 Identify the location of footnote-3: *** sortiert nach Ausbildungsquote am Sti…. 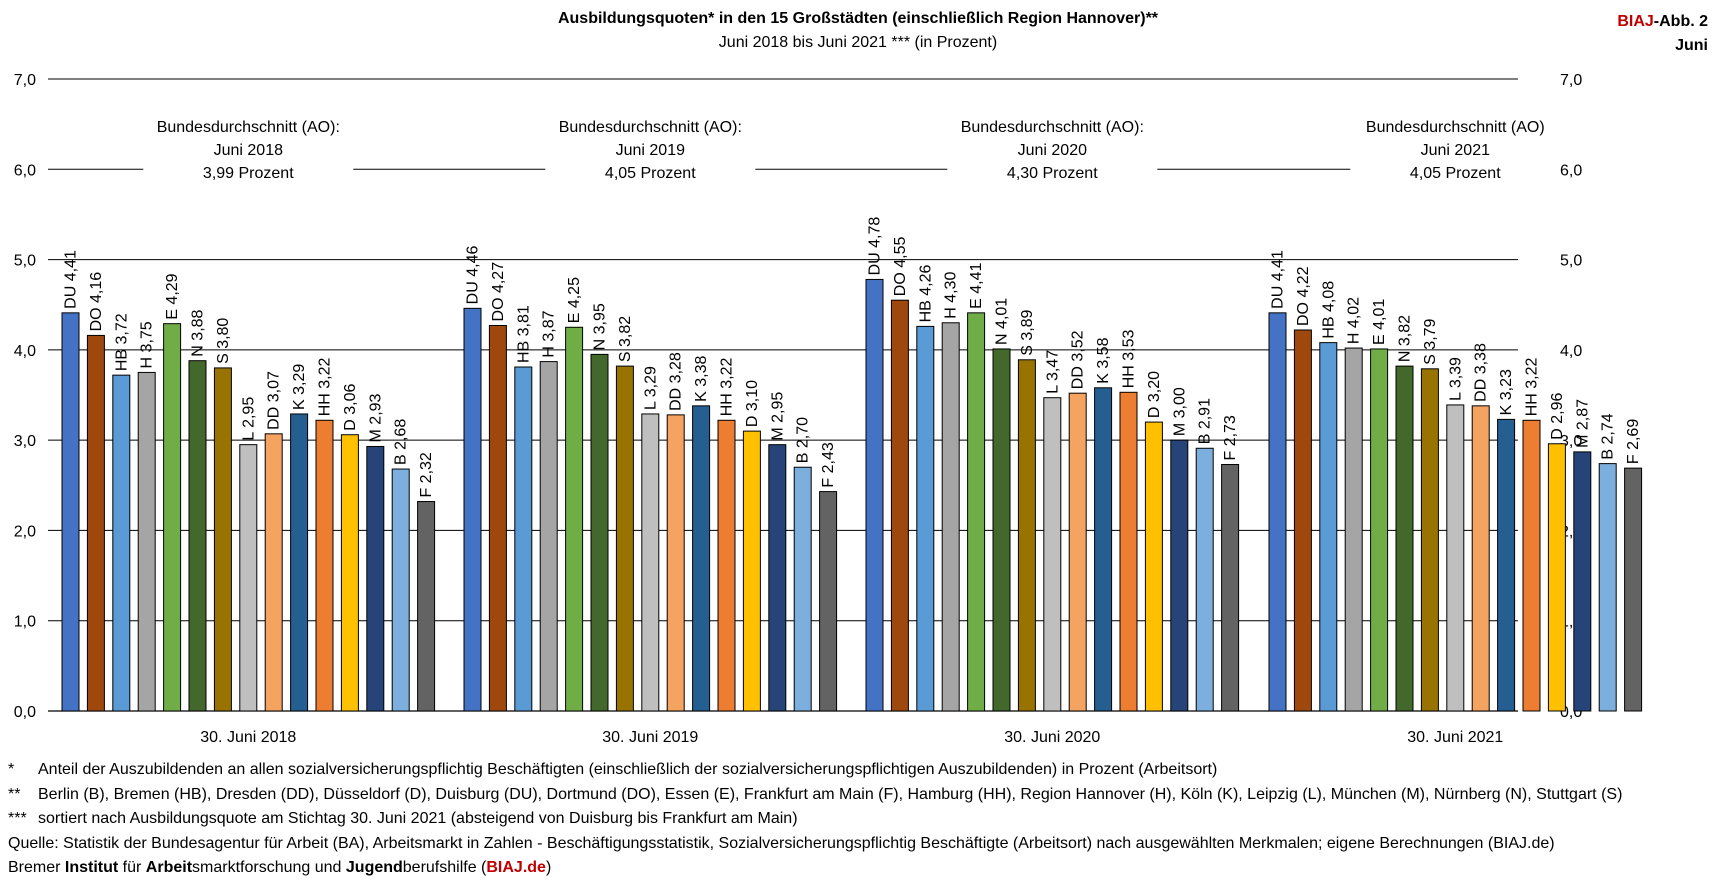
(815, 819).